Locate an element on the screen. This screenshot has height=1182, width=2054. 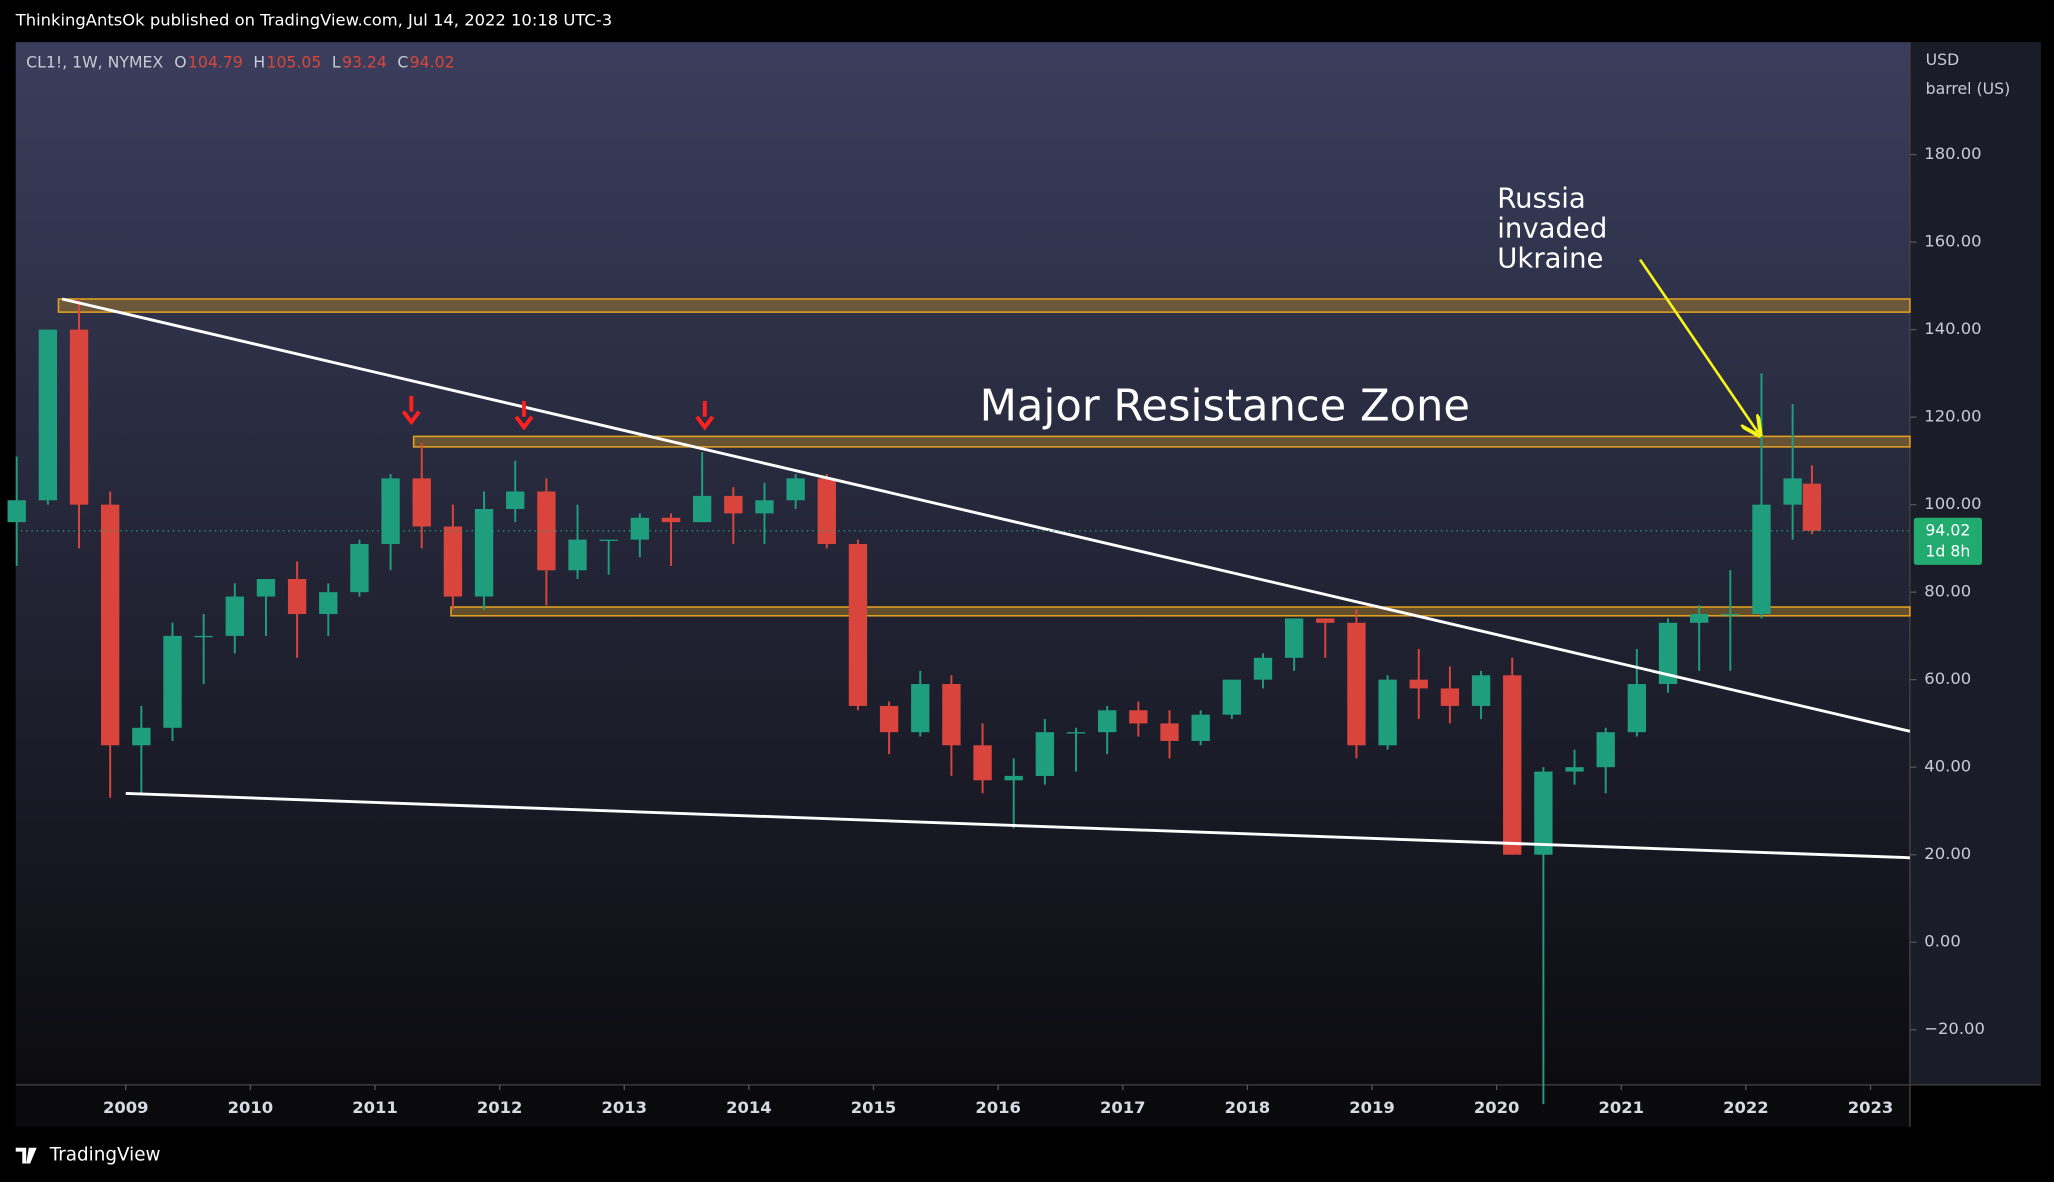
price-label: 94.02 is located at coordinates (1947, 529).